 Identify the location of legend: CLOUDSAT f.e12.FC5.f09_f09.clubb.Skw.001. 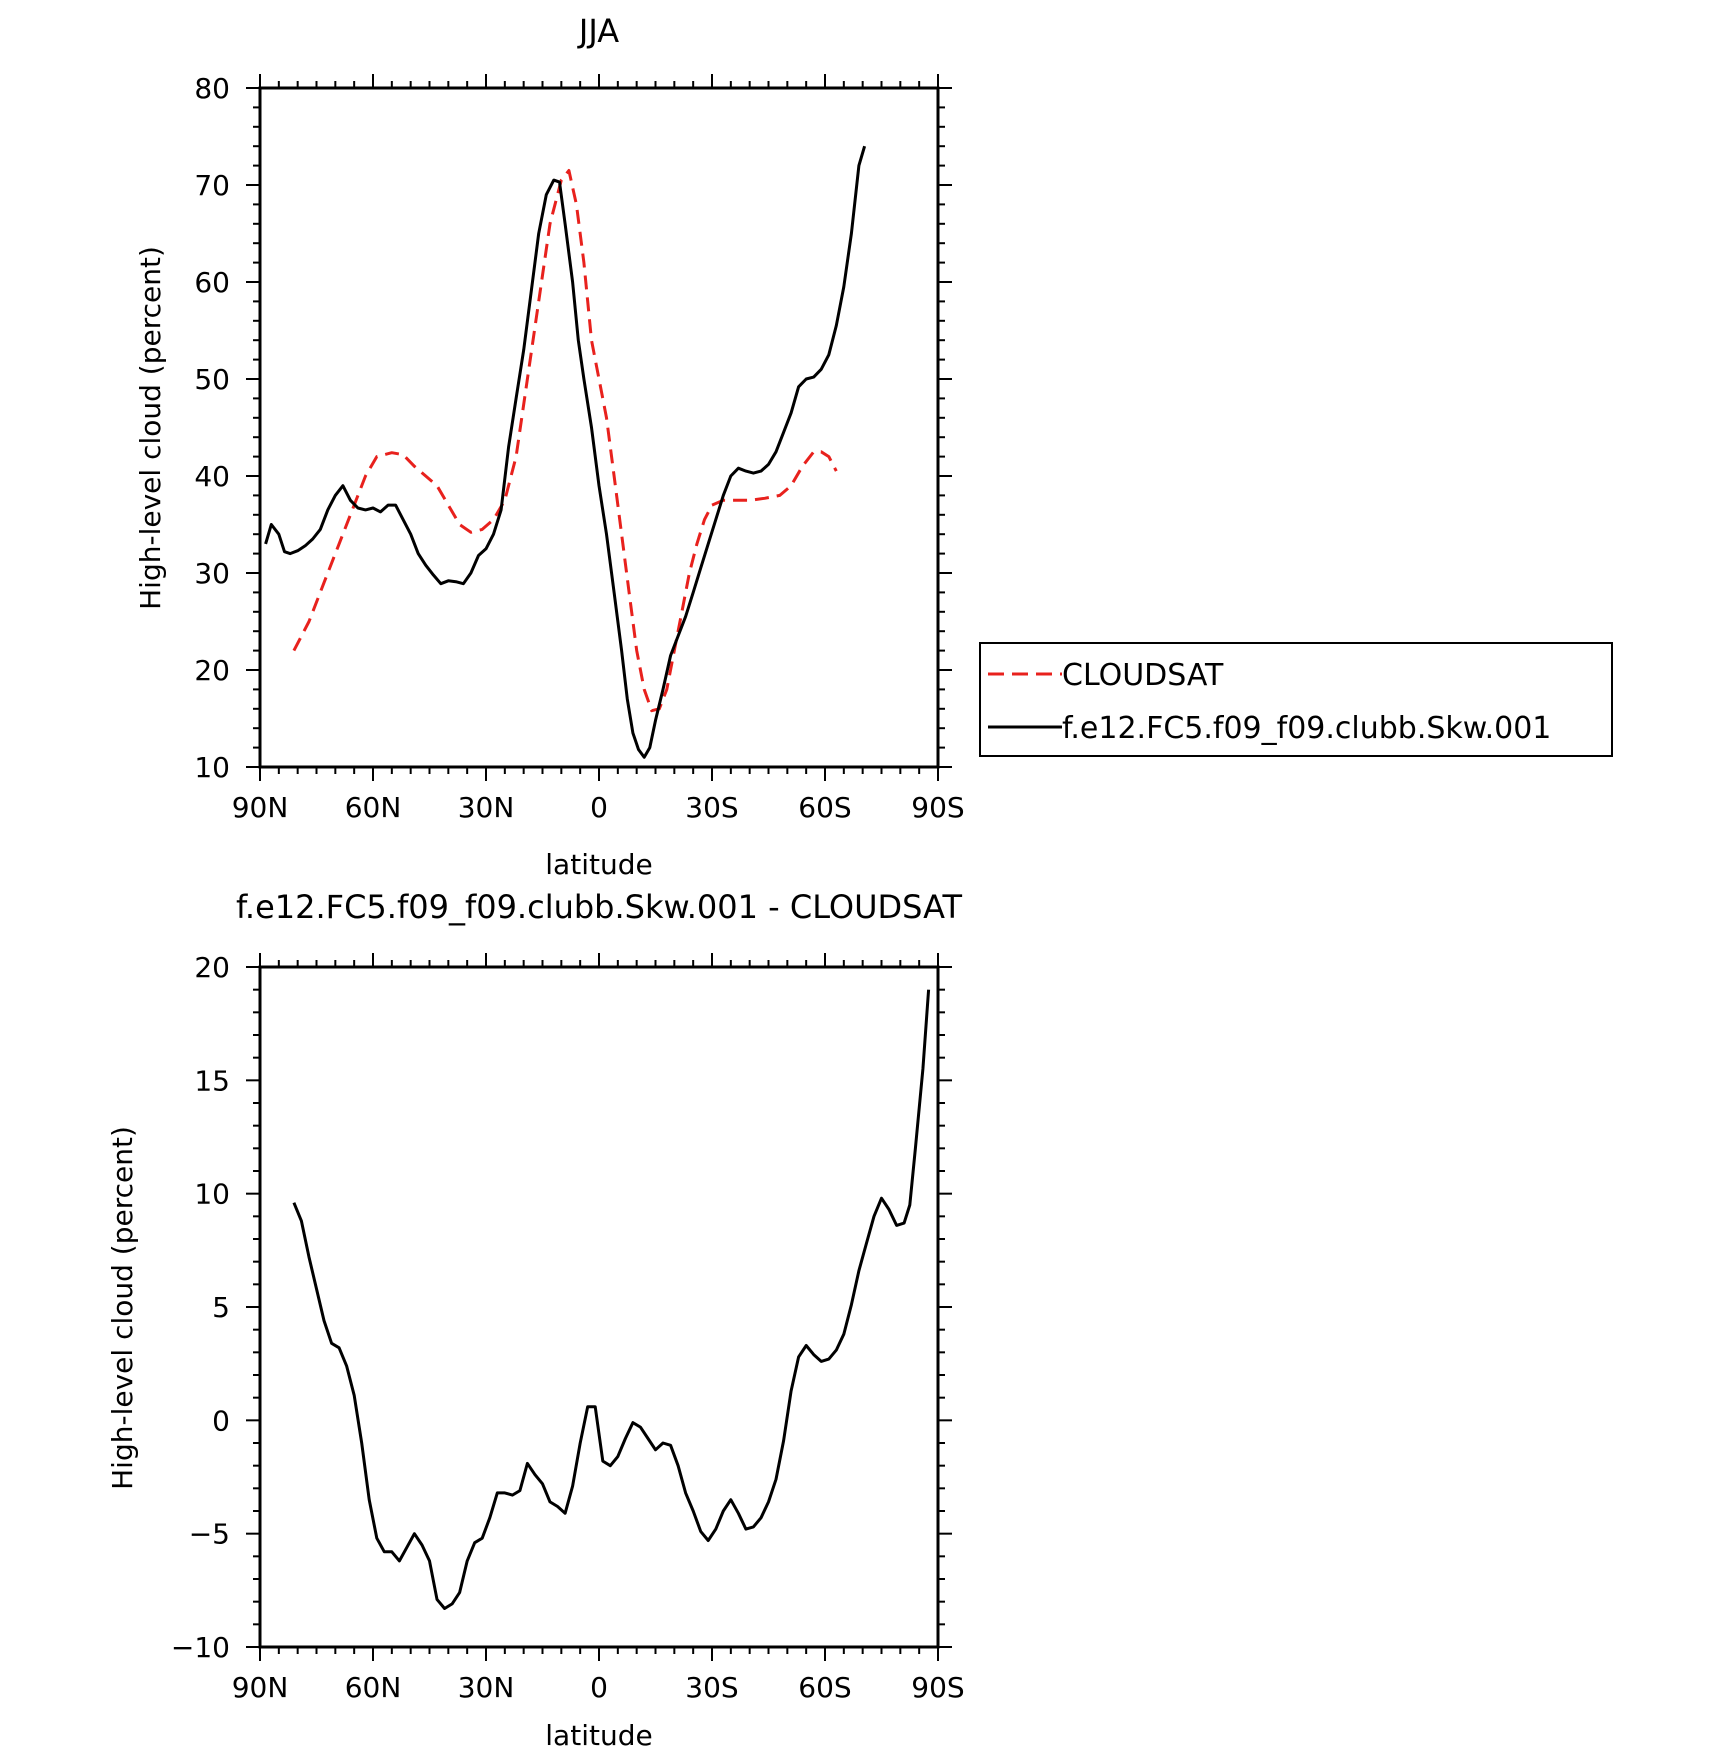
(1296, 699).